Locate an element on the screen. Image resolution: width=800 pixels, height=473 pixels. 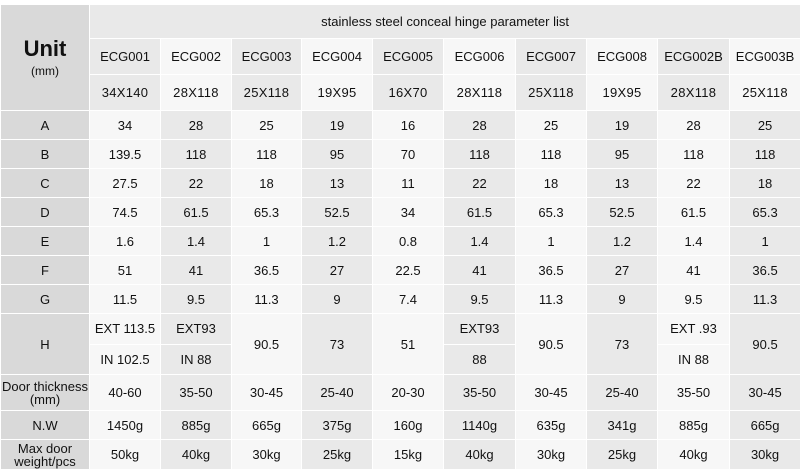
value-cell: 375g is located at coordinates (337, 425).